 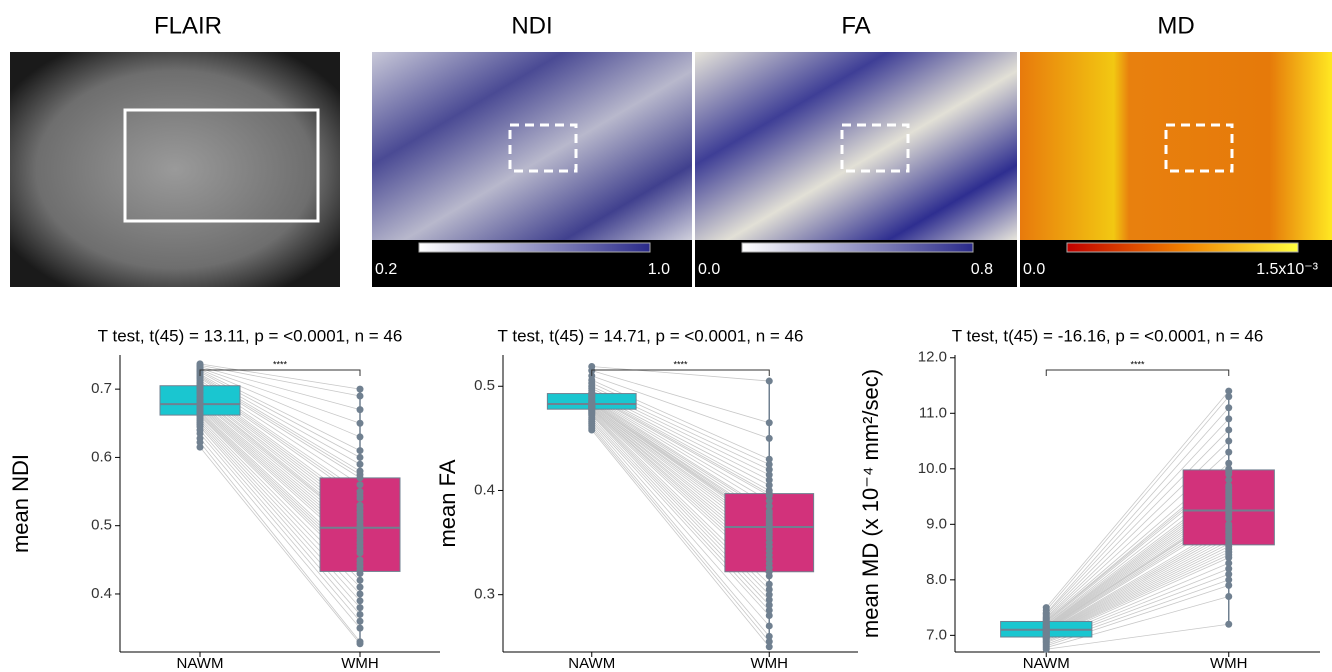 What do you see at coordinates (1175, 25) in the screenshot?
I see `panel-title: MD` at bounding box center [1175, 25].